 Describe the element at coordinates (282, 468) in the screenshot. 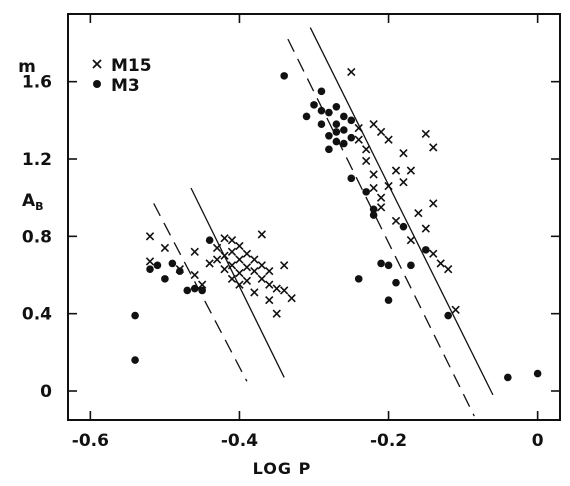

I see `x-axis-label: LOG P` at that location.